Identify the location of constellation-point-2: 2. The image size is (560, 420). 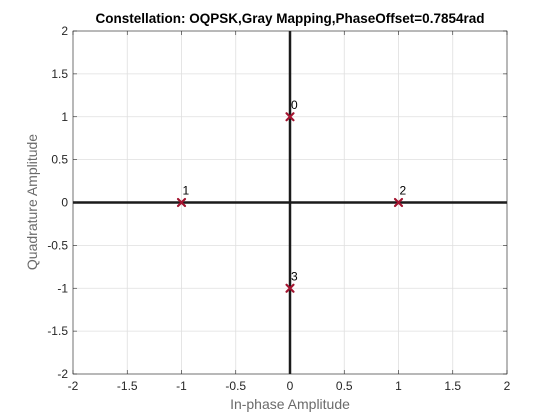
(400, 196).